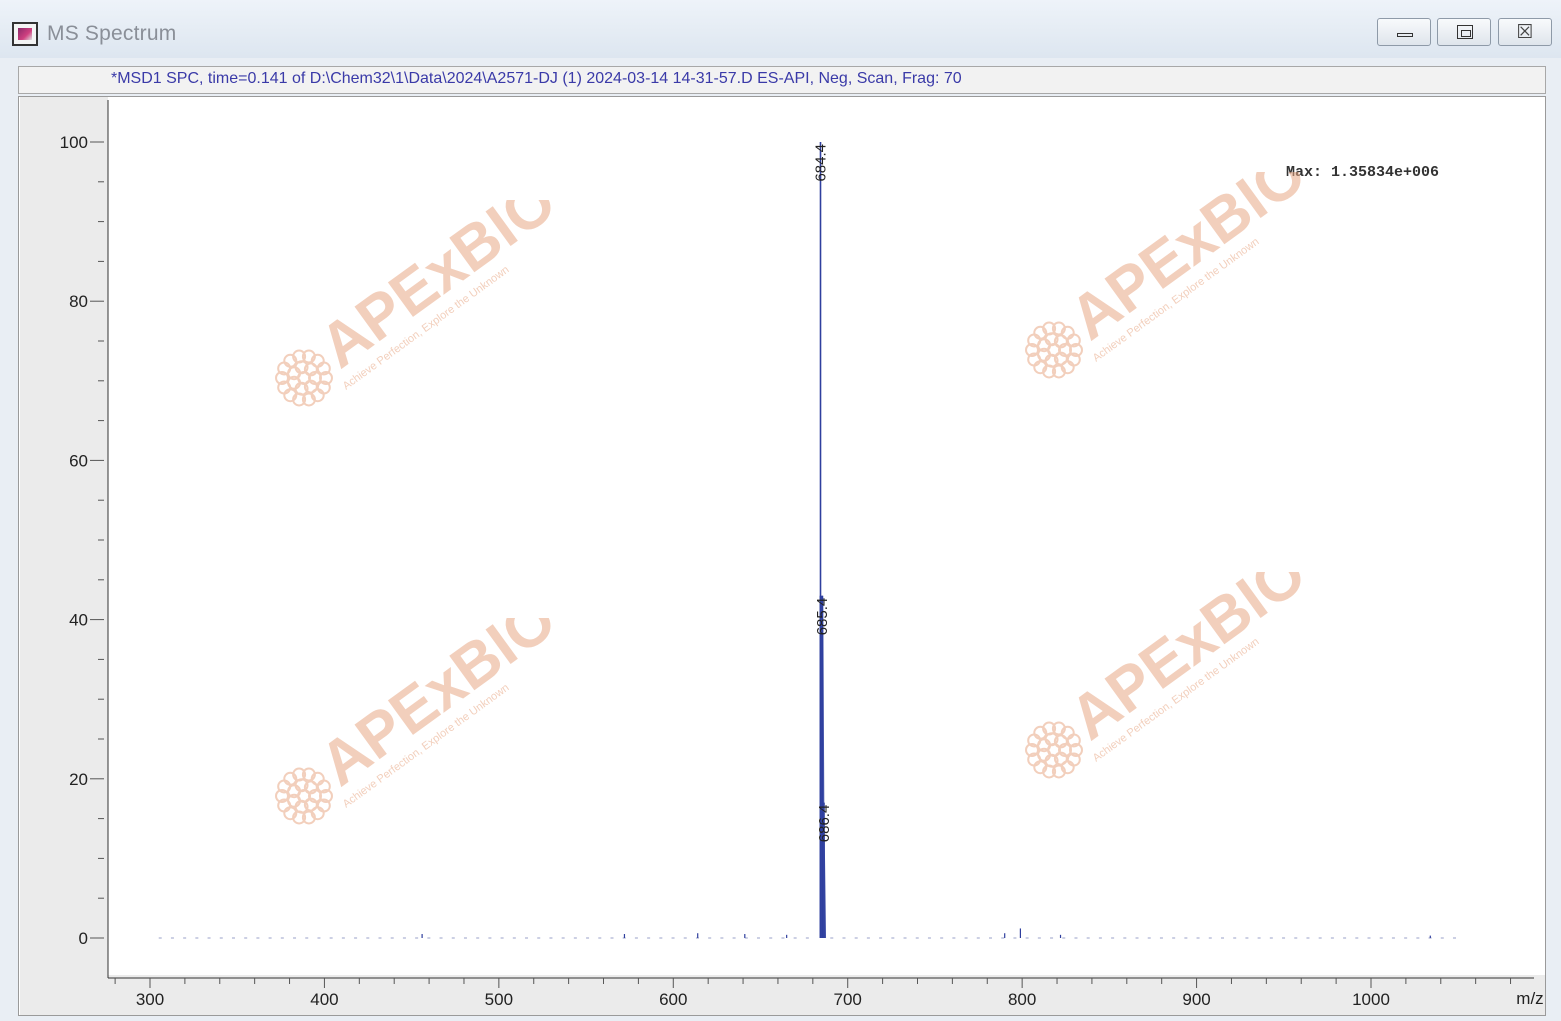 The width and height of the screenshot is (1561, 1021). I want to click on y-tick-label: 80, so click(78, 301).